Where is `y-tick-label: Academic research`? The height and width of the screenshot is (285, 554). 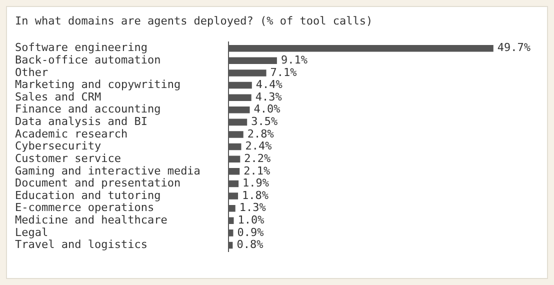 y-tick-label: Academic research is located at coordinates (71, 133).